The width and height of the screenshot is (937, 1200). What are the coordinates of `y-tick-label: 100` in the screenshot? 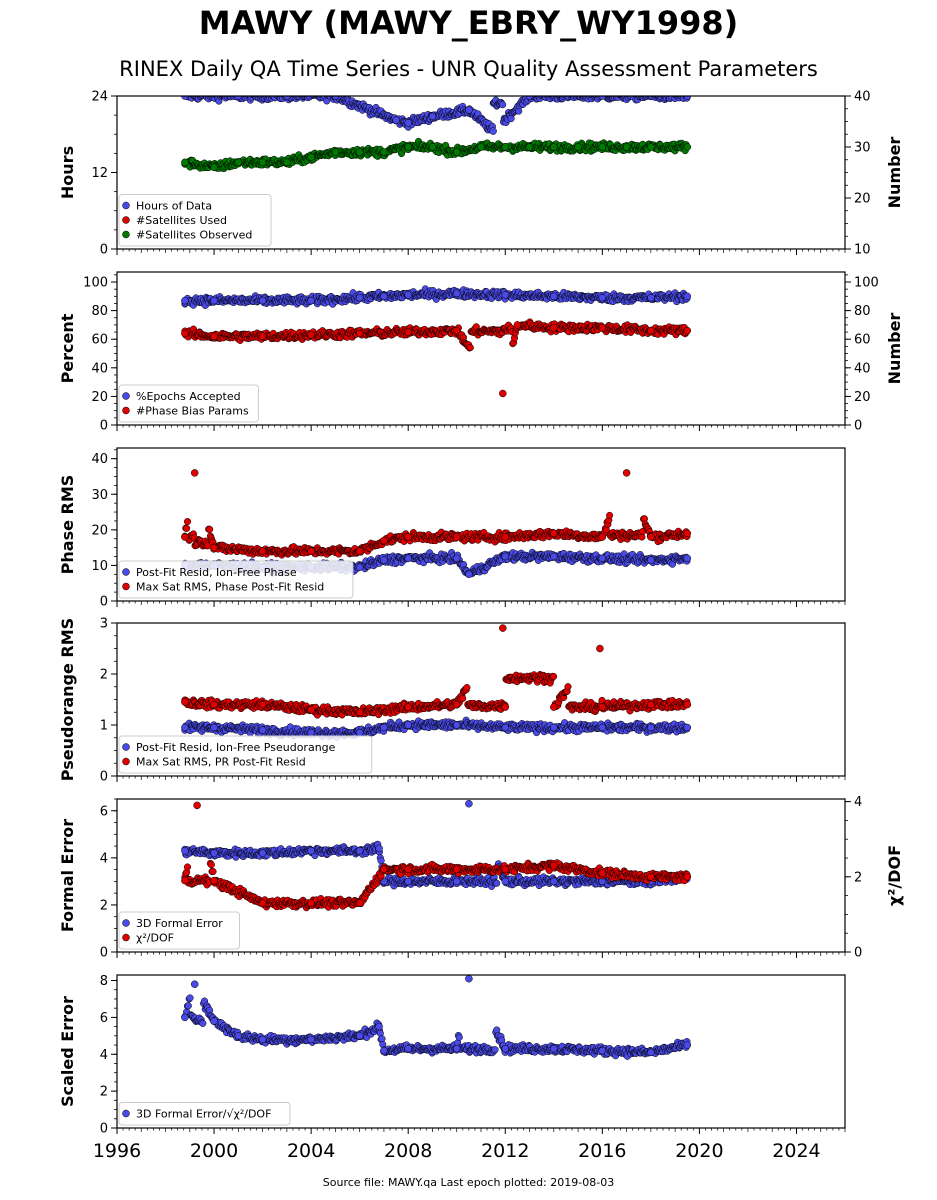 It's located at (95, 283).